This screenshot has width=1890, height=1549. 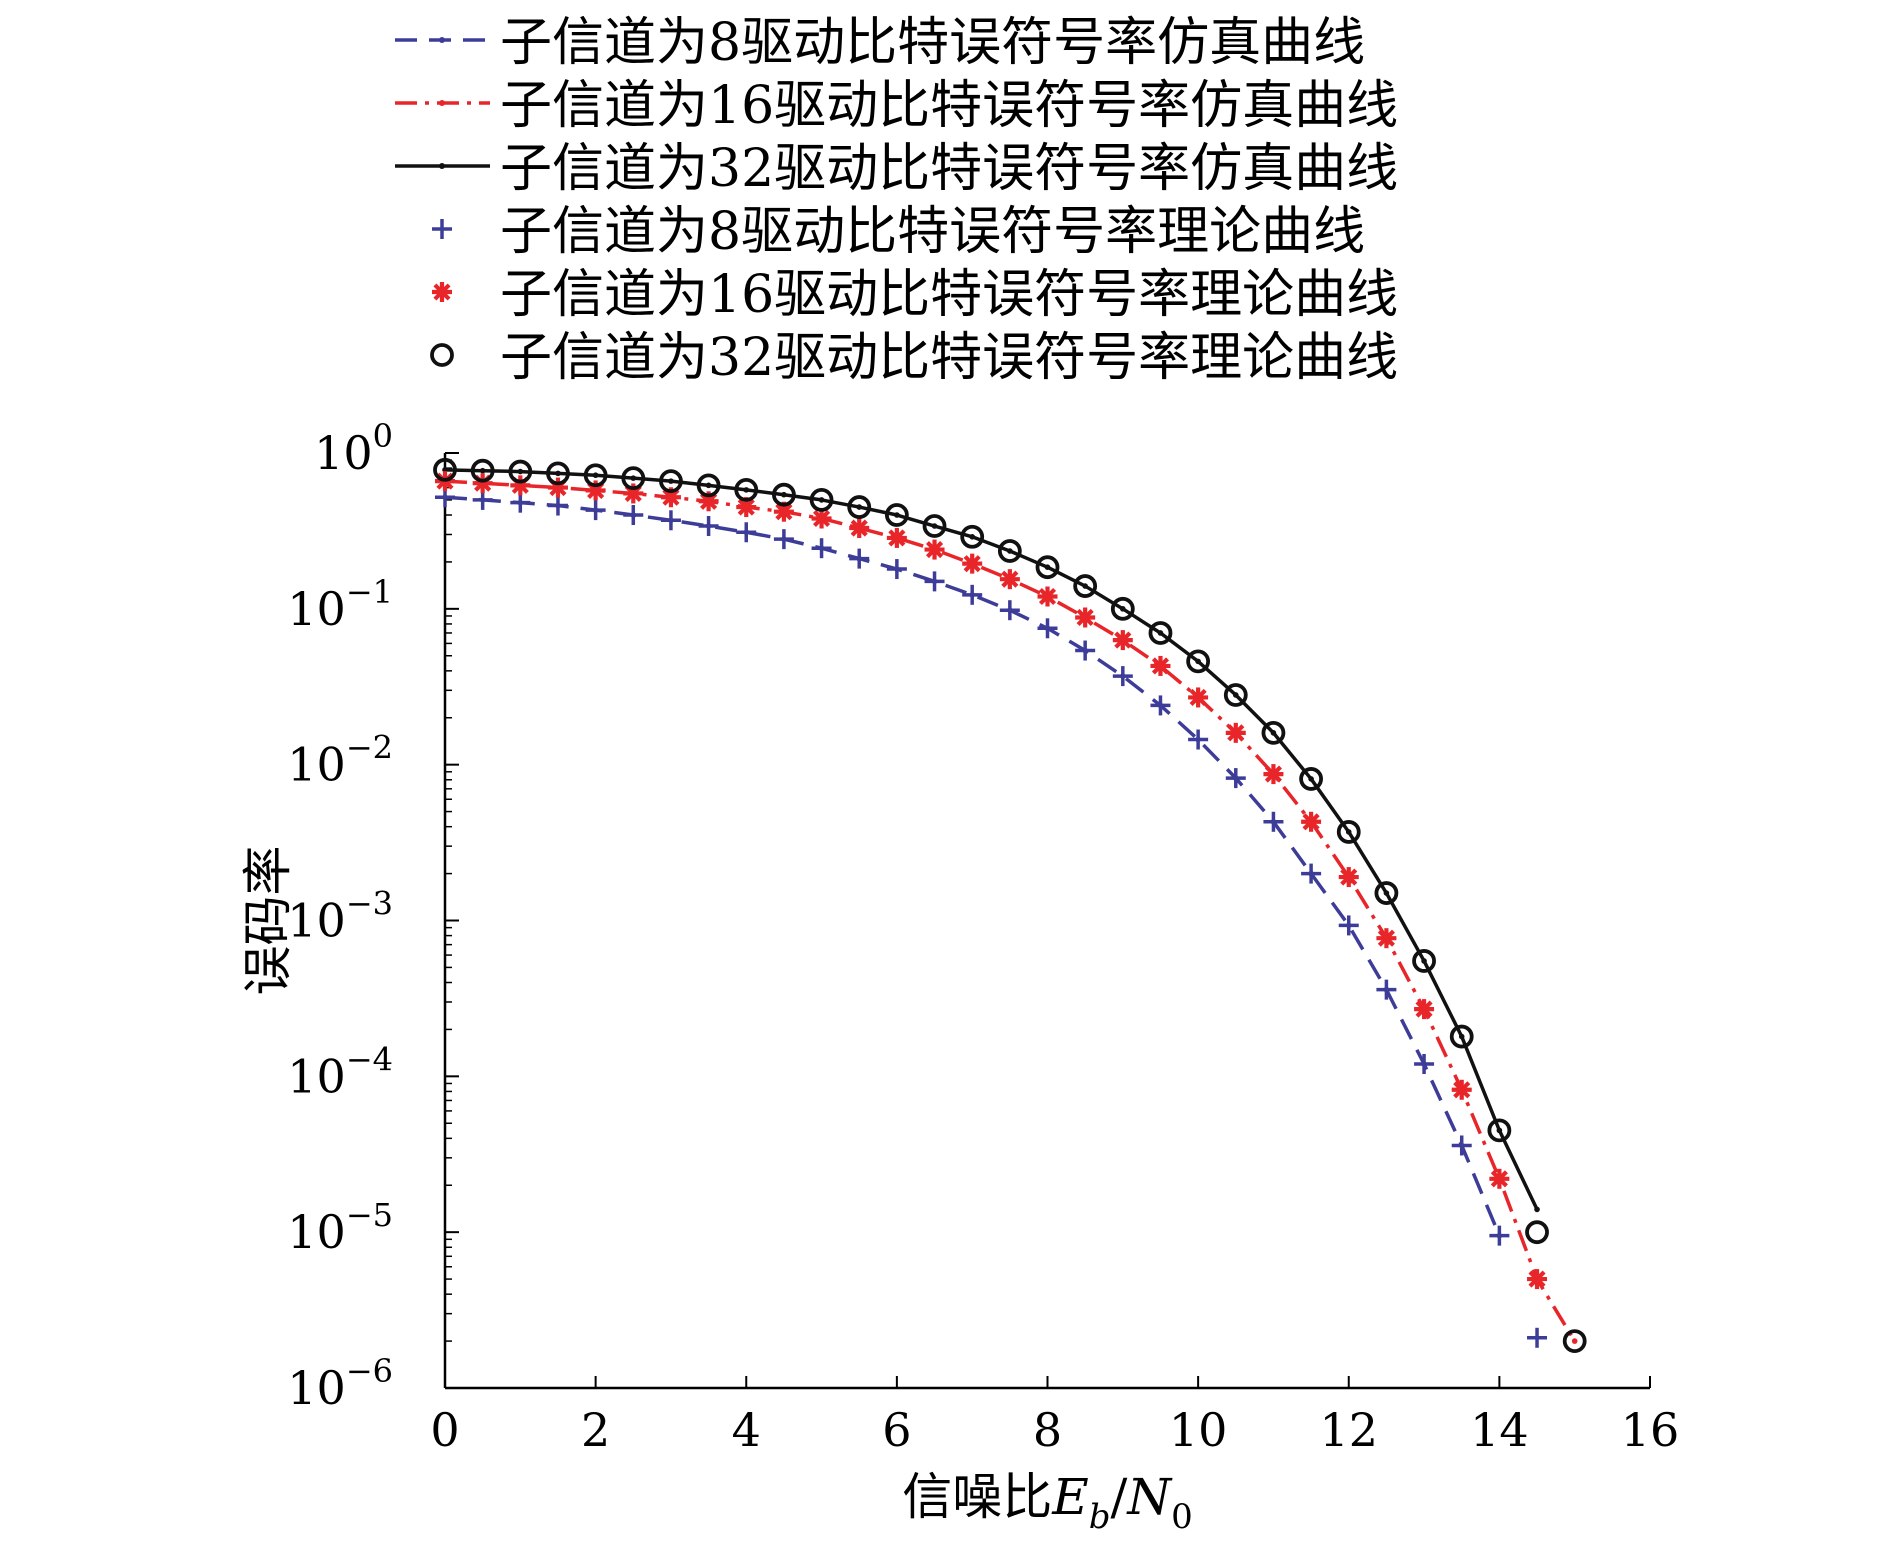 I want to click on x-tick-label: 10, so click(x=1198, y=1430).